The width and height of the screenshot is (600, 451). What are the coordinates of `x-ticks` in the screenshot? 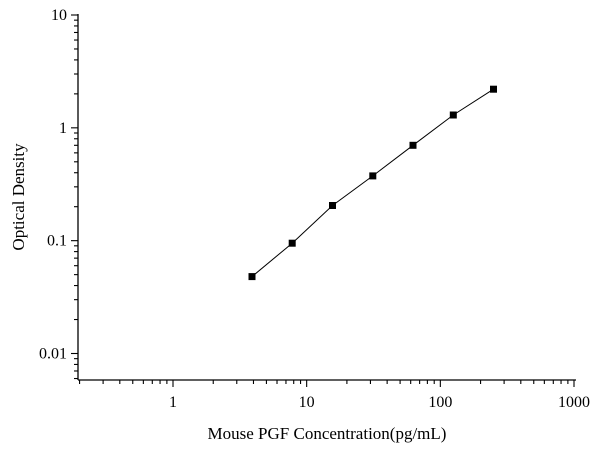 It's located at (327, 383).